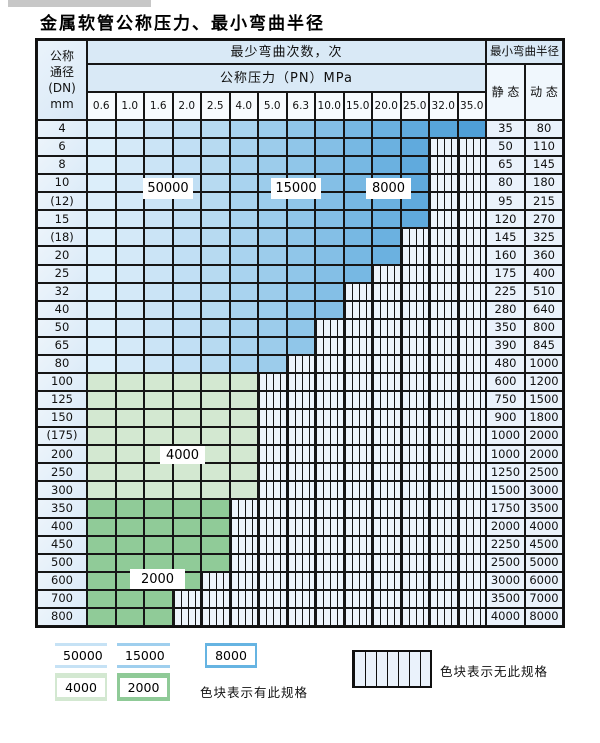 This screenshot has width=600, height=743. What do you see at coordinates (544, 183) in the screenshot?
I see `dynamic-radius-cell: 180` at bounding box center [544, 183].